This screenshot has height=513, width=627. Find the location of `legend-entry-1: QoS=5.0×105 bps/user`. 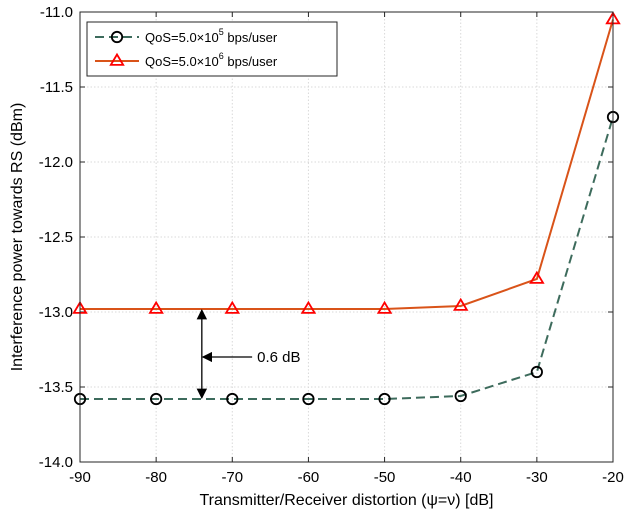

legend-entry-1: QoS=5.0×105 bps/user is located at coordinates (186, 36).